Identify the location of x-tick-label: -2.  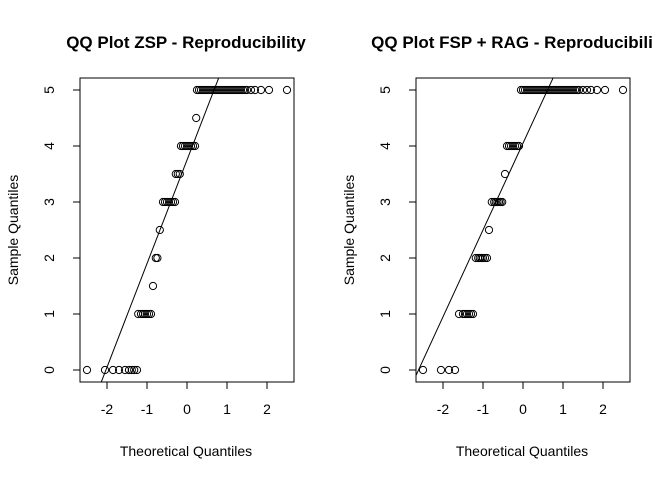
(443, 409).